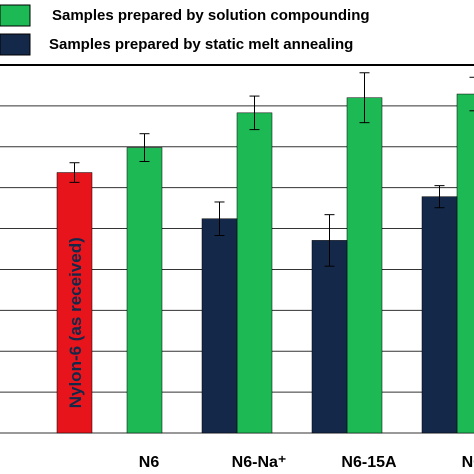  What do you see at coordinates (468, 462) in the screenshot?
I see `x-tick-label: N6-3` at bounding box center [468, 462].